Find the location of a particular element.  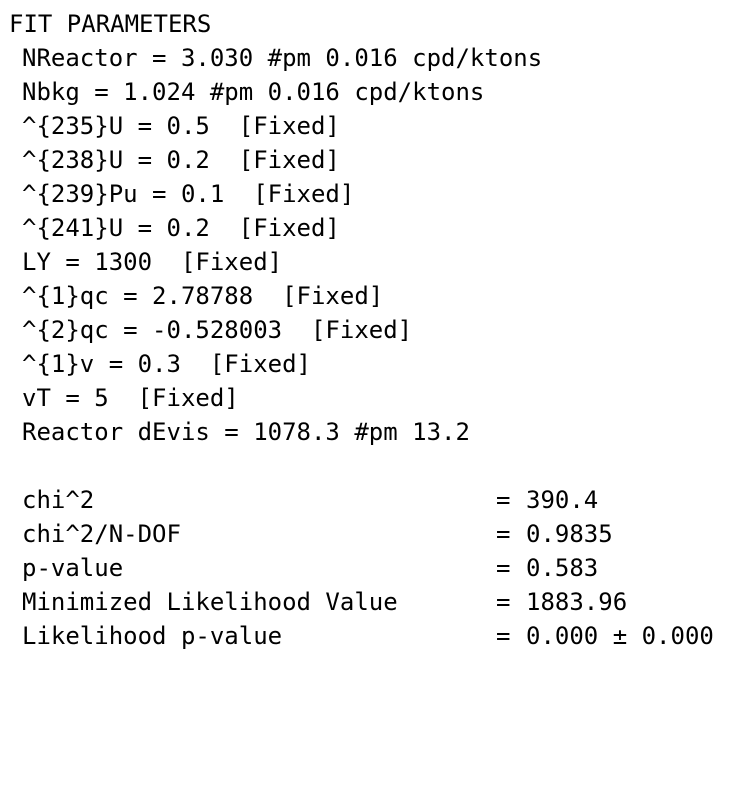

stat-label: chi^2 is located at coordinates (58, 500).